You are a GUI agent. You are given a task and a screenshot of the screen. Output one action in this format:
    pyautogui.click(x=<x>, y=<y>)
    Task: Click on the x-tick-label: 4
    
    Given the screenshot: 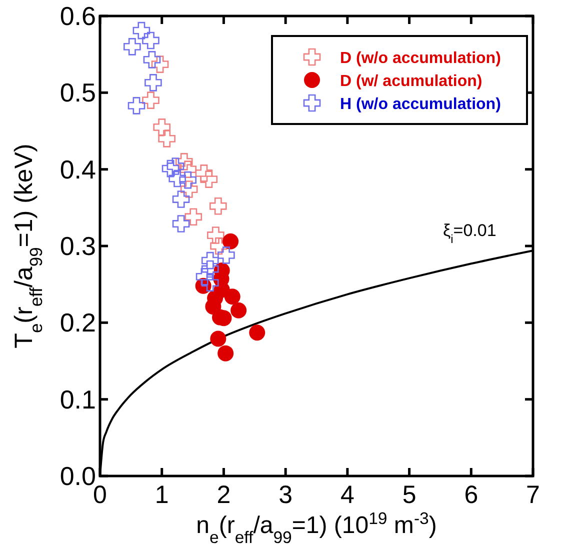 What is the action you would take?
    pyautogui.click(x=347, y=495)
    